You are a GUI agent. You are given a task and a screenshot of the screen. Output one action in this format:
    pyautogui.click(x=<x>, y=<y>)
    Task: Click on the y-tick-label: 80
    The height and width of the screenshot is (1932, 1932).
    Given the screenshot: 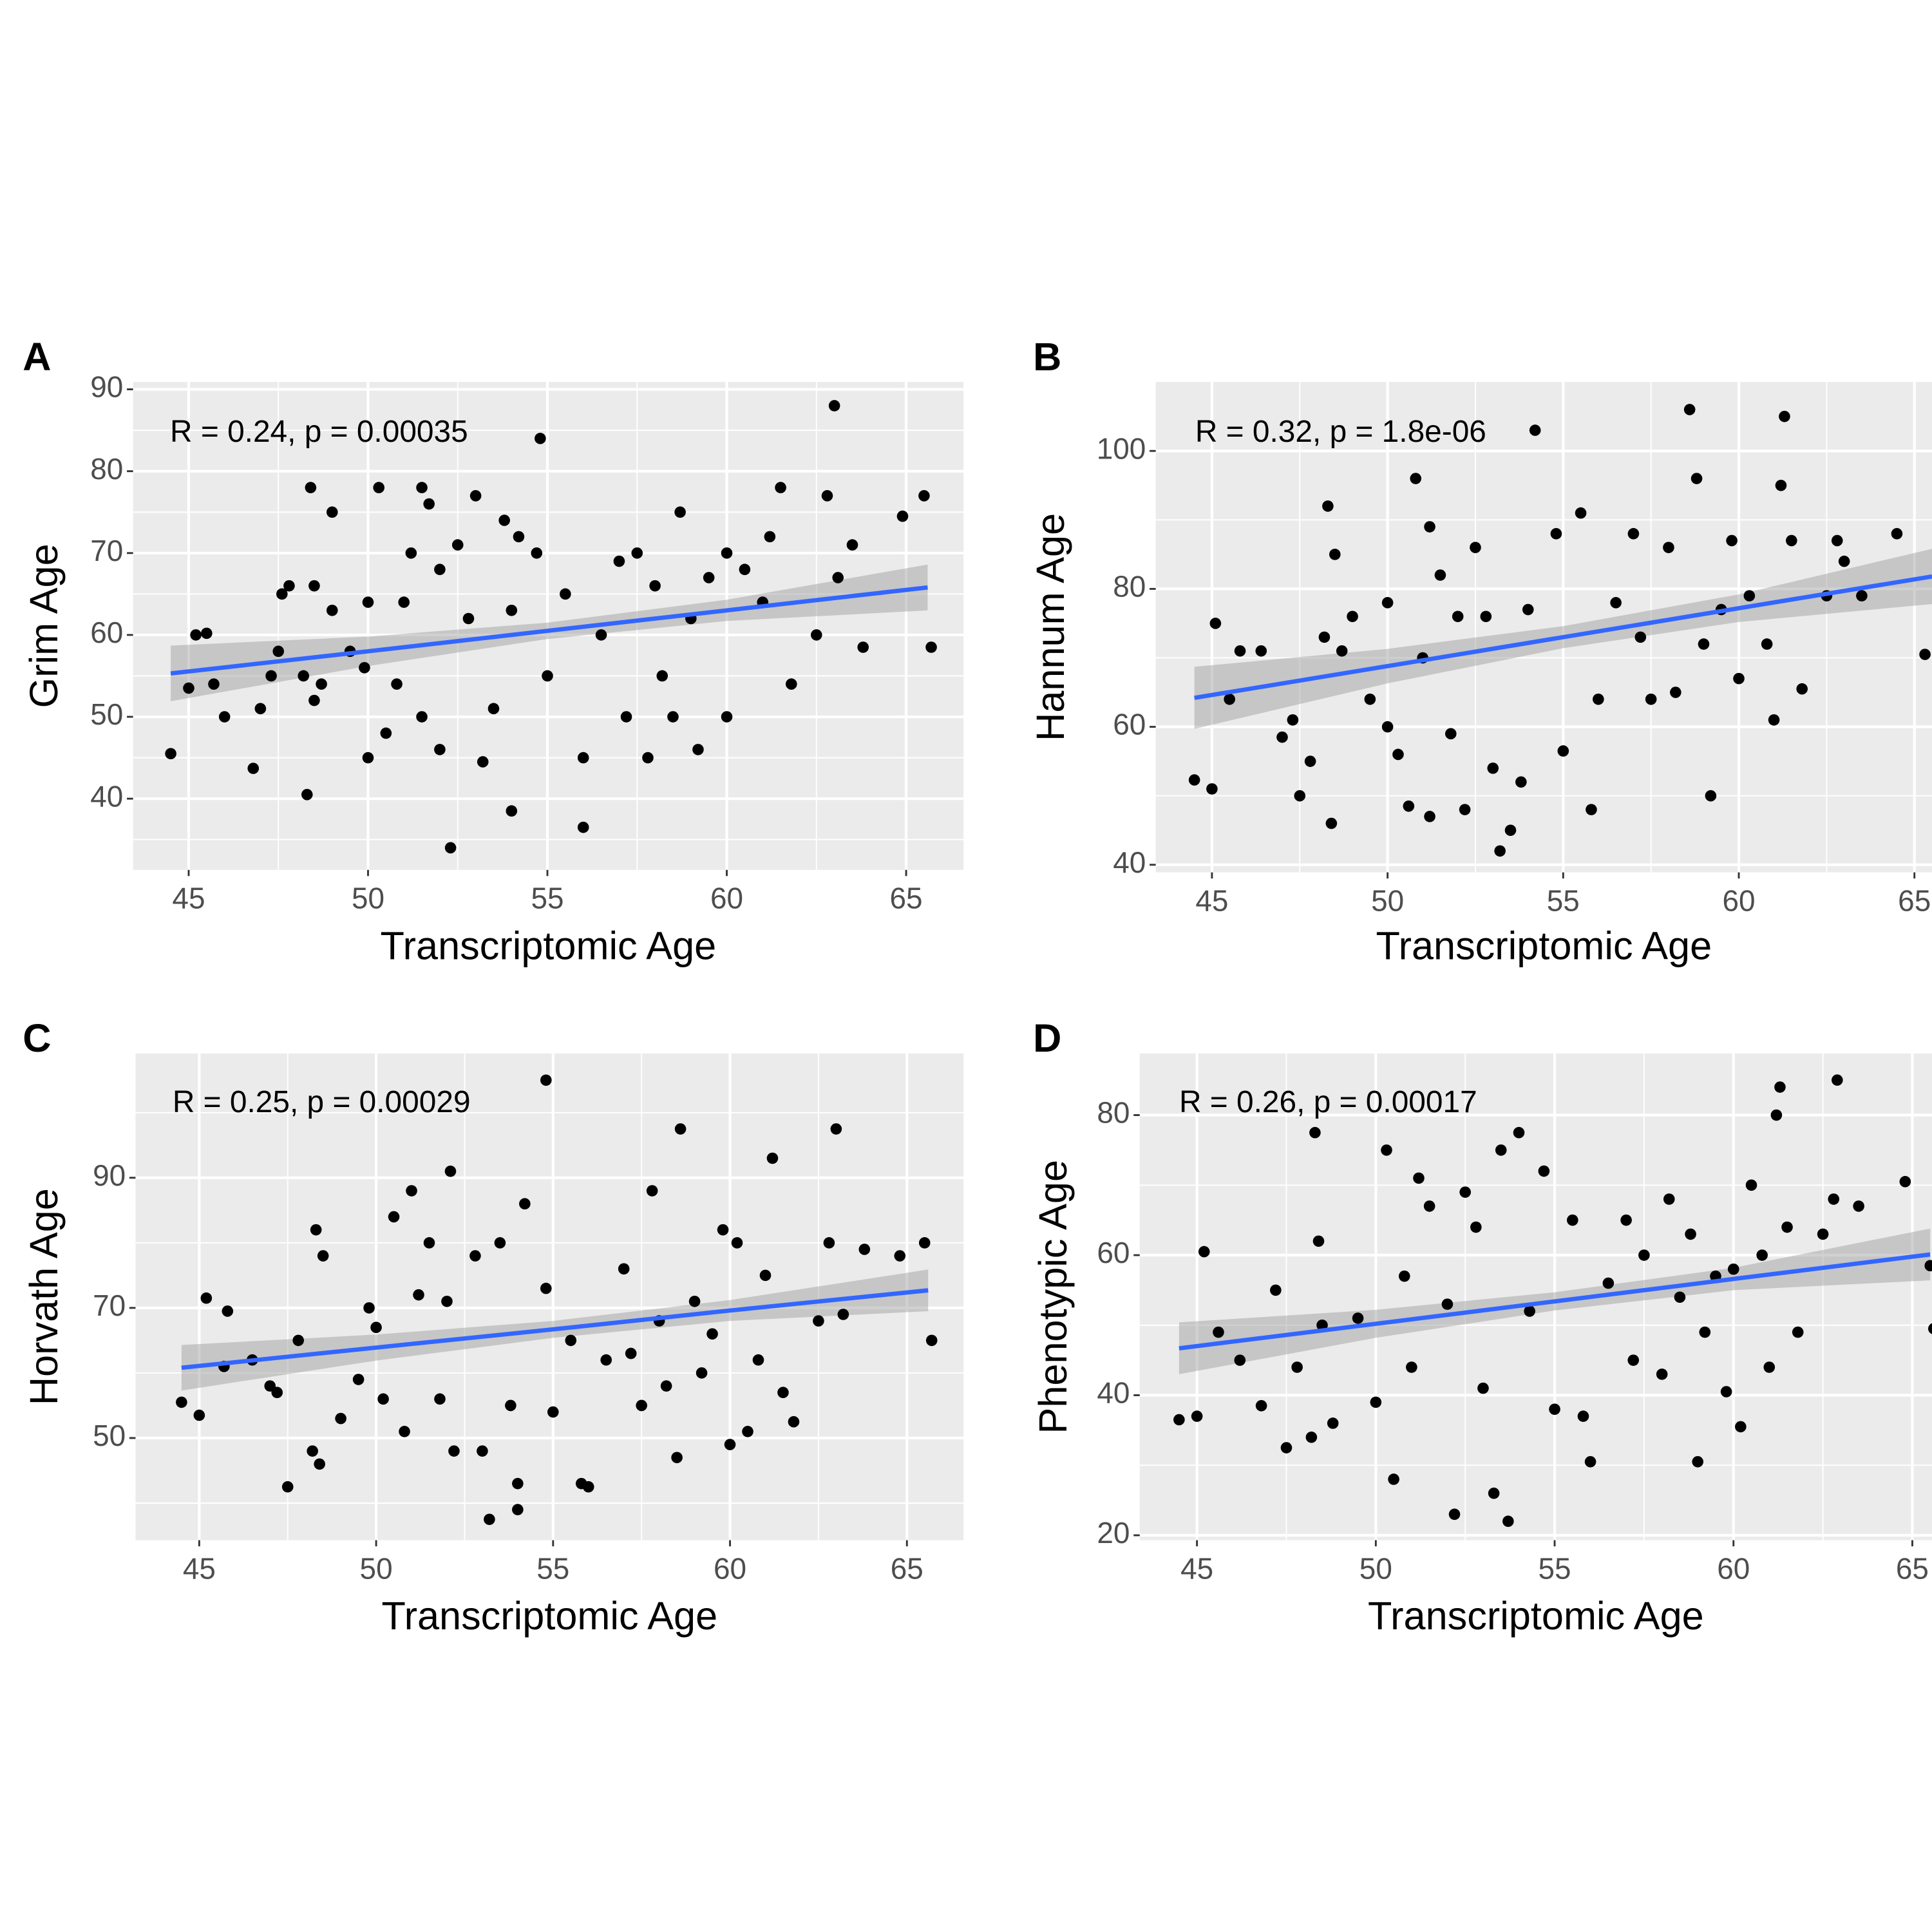 What is the action you would take?
    pyautogui.click(x=107, y=469)
    